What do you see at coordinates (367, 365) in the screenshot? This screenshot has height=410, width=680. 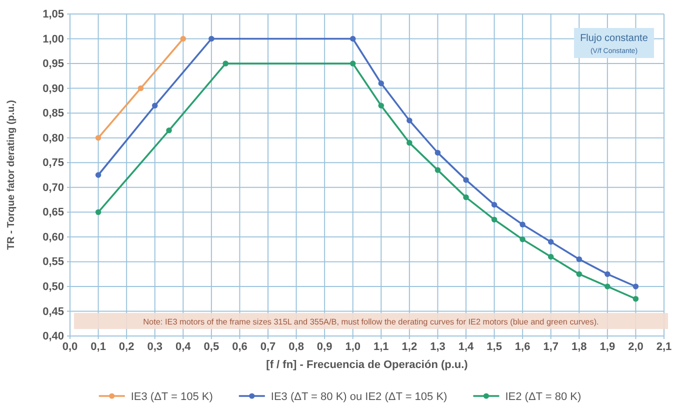 I see `x-axis-title: [f / fn] - Frecuencia de Operación (p.u.)` at bounding box center [367, 365].